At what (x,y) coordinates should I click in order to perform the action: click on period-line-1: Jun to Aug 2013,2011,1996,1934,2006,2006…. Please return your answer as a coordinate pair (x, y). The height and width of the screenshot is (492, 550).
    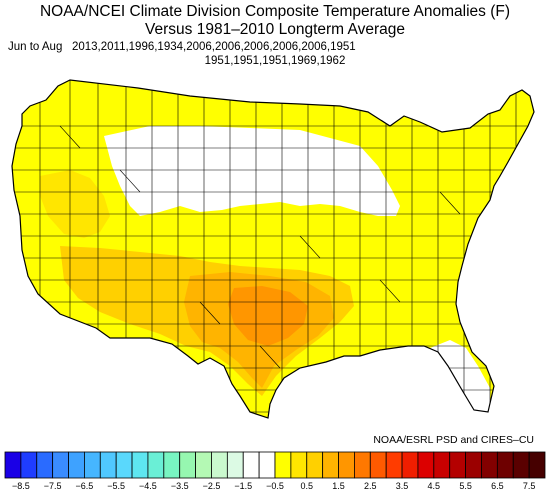
    Looking at the image, I should click on (182, 47).